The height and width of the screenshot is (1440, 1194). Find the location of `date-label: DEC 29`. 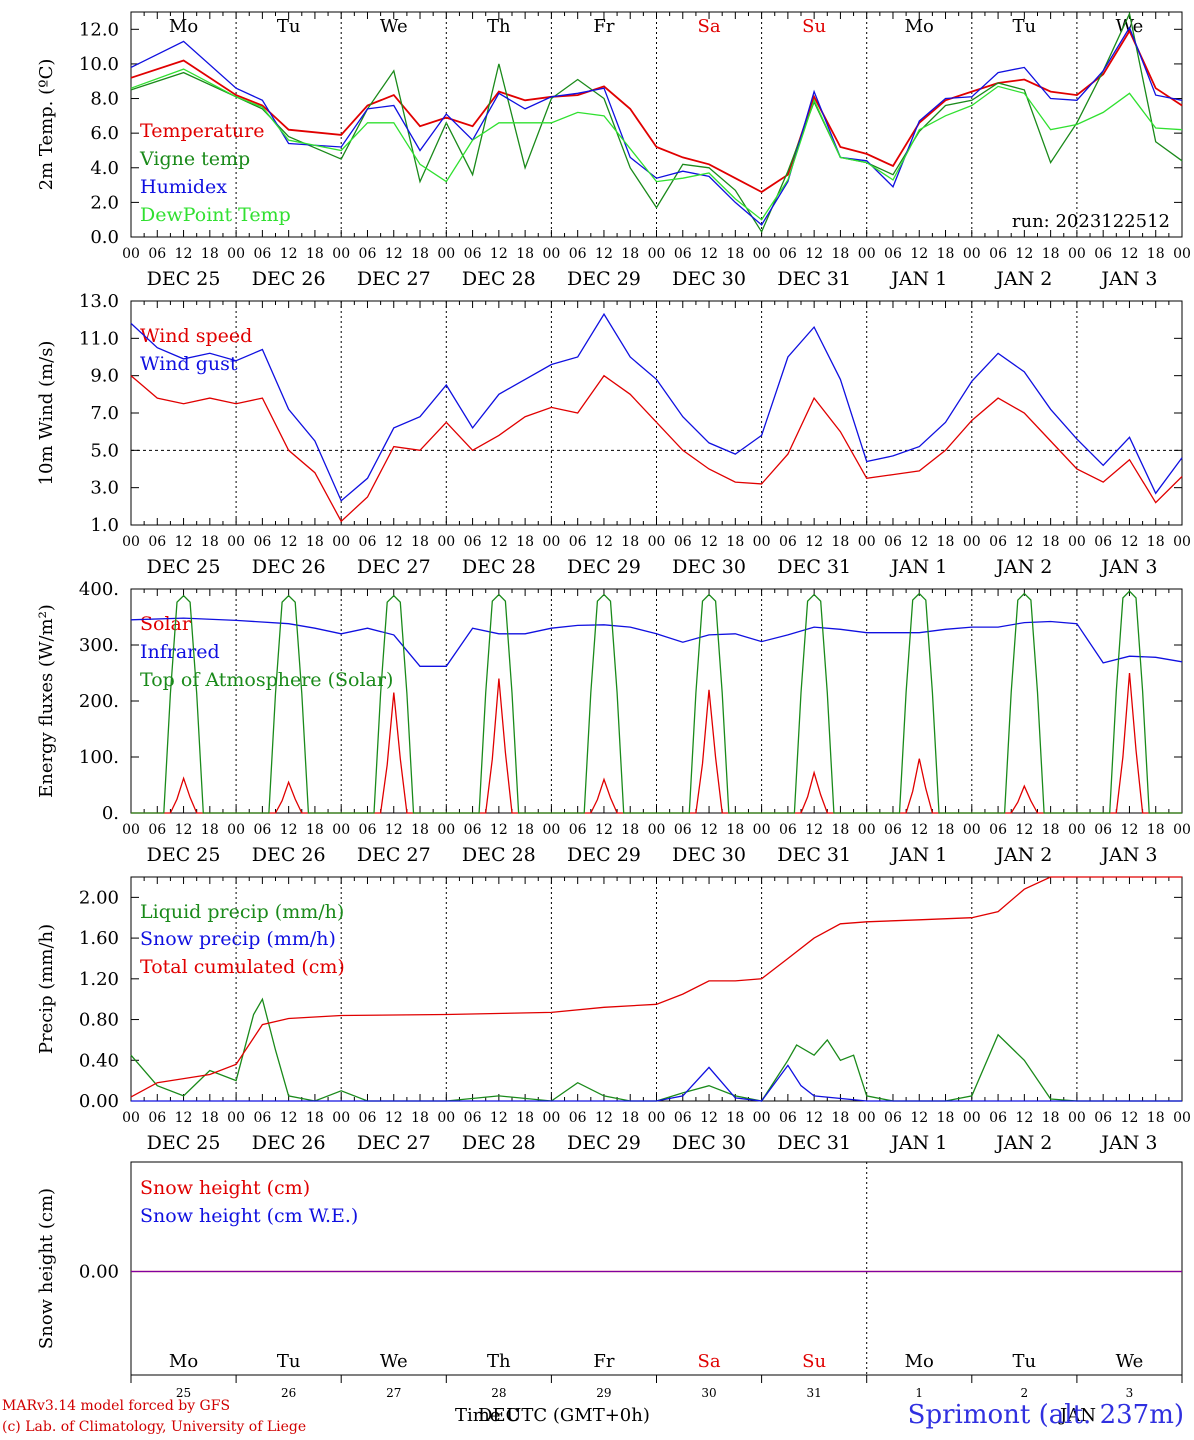

date-label: DEC 29 is located at coordinates (604, 855).